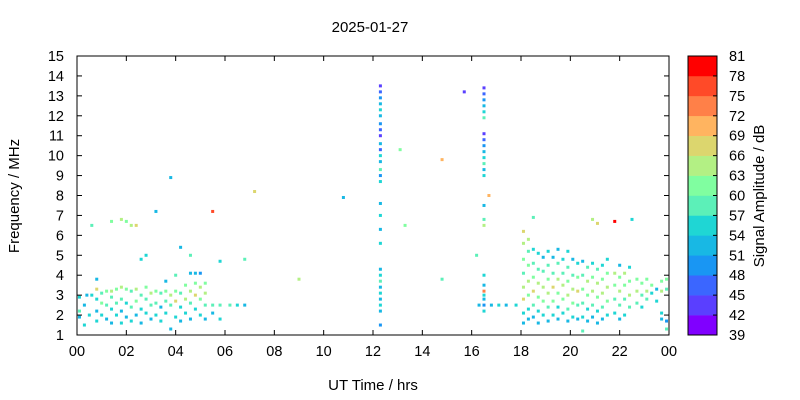 The width and height of the screenshot is (800, 400). I want to click on chart-title: 2025-01-27, so click(370, 27).